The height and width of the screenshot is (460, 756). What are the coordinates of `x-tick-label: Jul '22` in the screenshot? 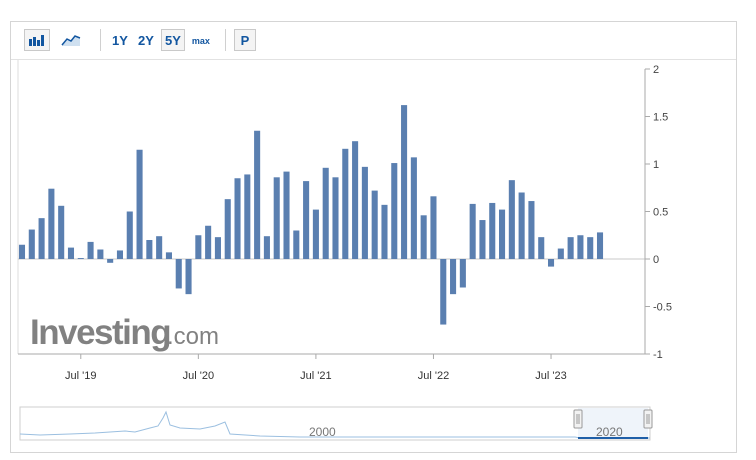 It's located at (433, 376).